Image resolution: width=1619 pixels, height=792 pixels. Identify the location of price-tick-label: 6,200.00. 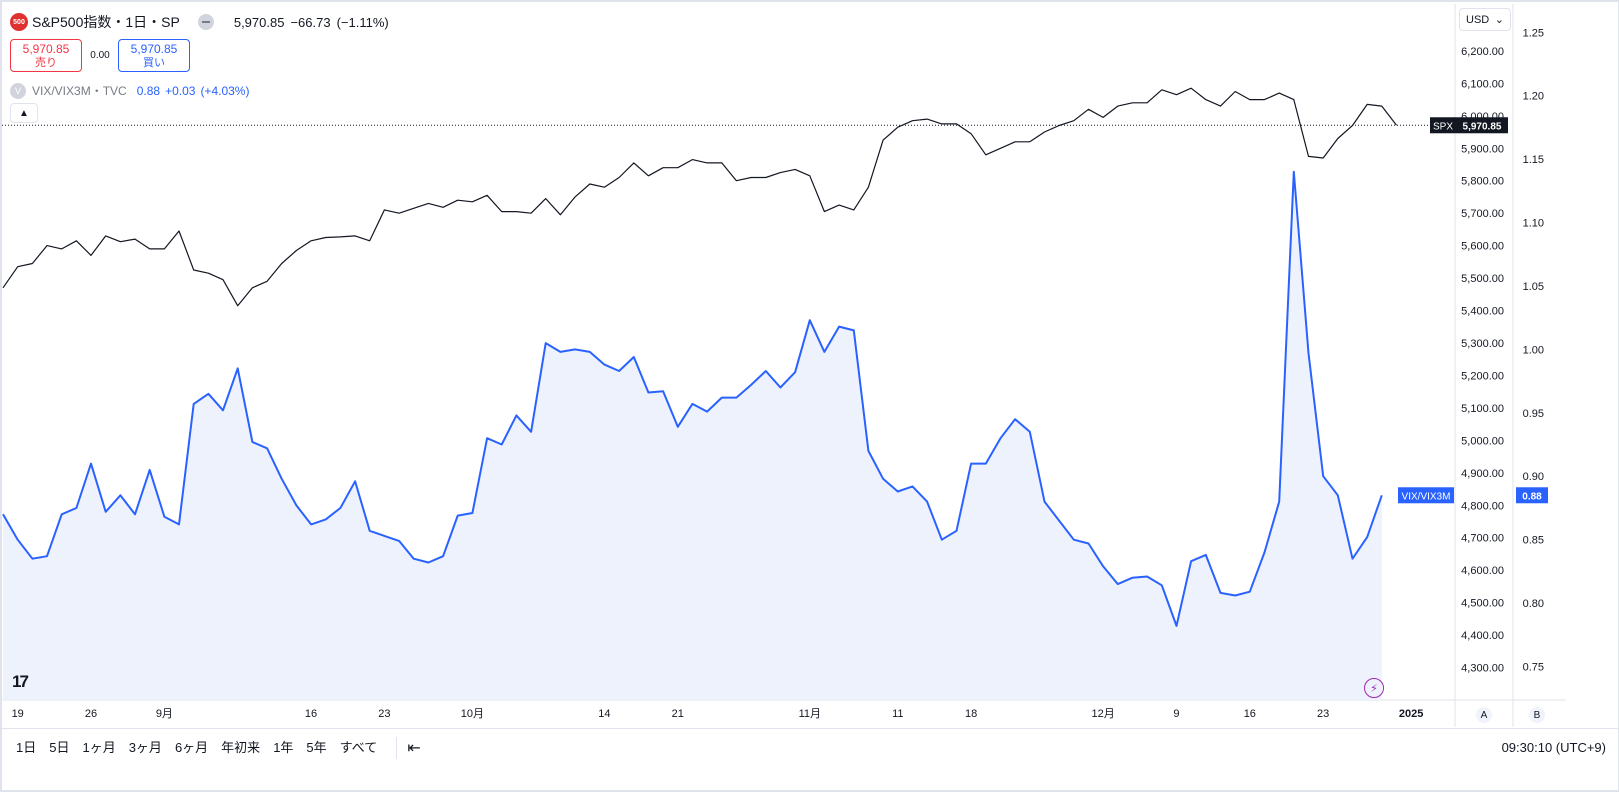
(1482, 52).